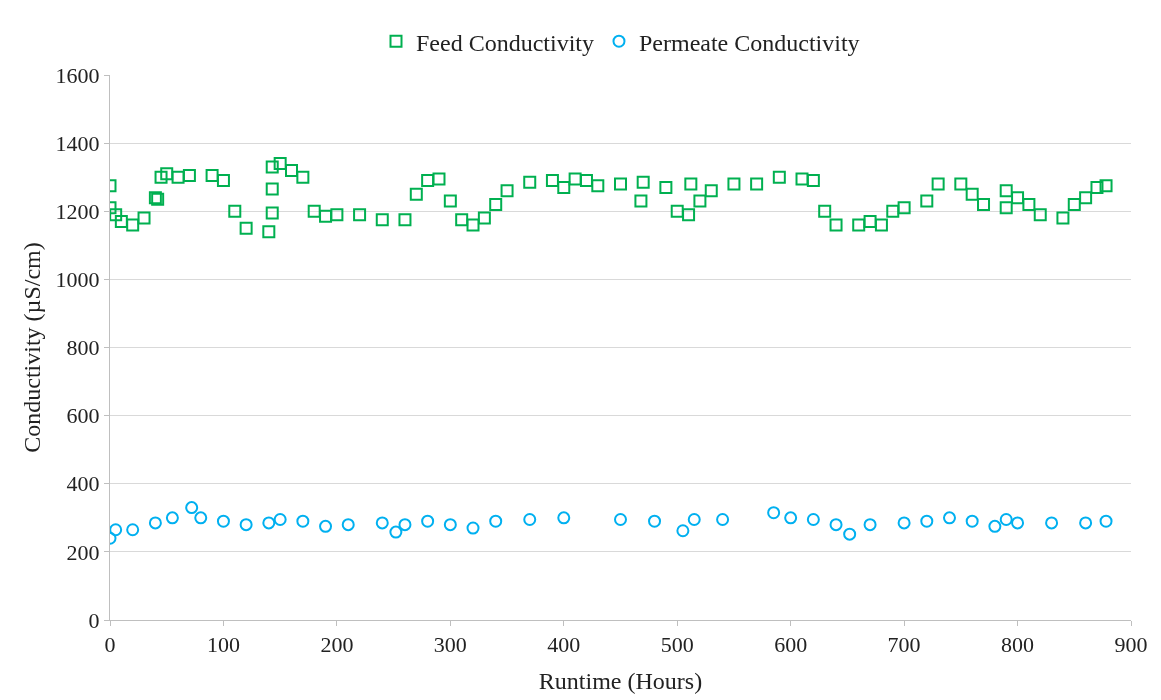  I want to click on x-tick-label: 500, so click(677, 645).